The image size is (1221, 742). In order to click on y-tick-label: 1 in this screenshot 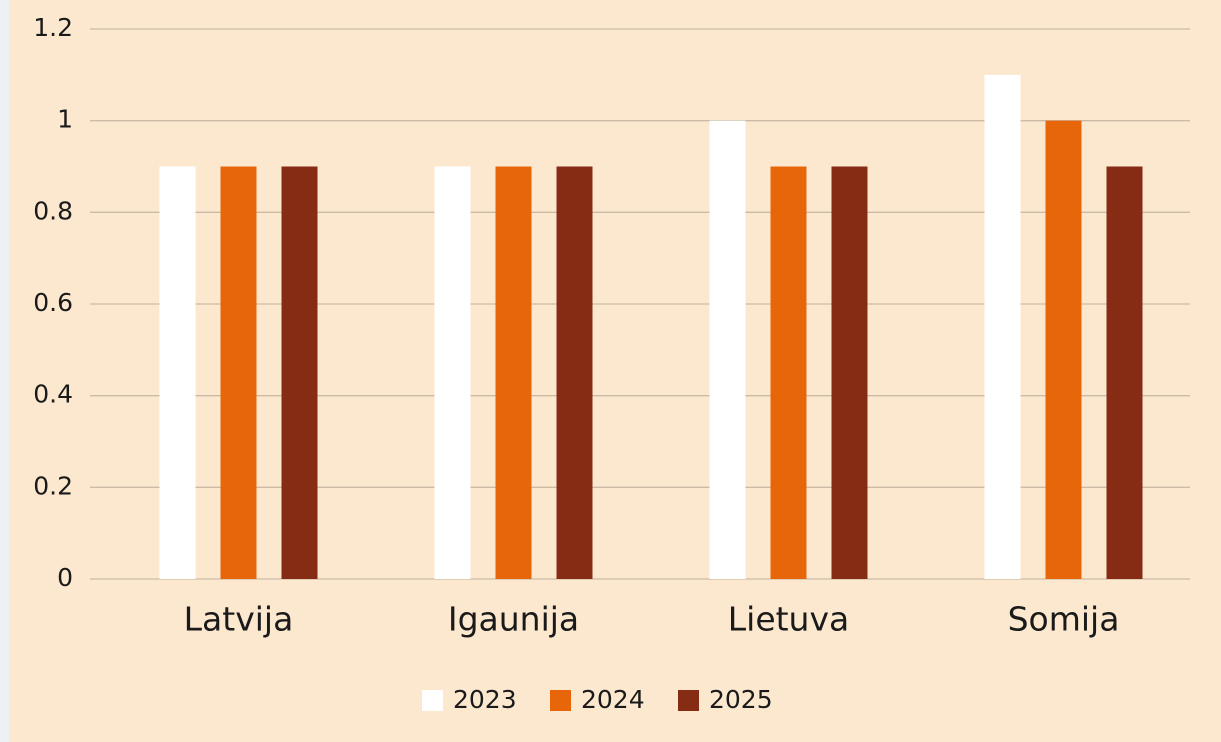, I will do `click(65, 119)`.